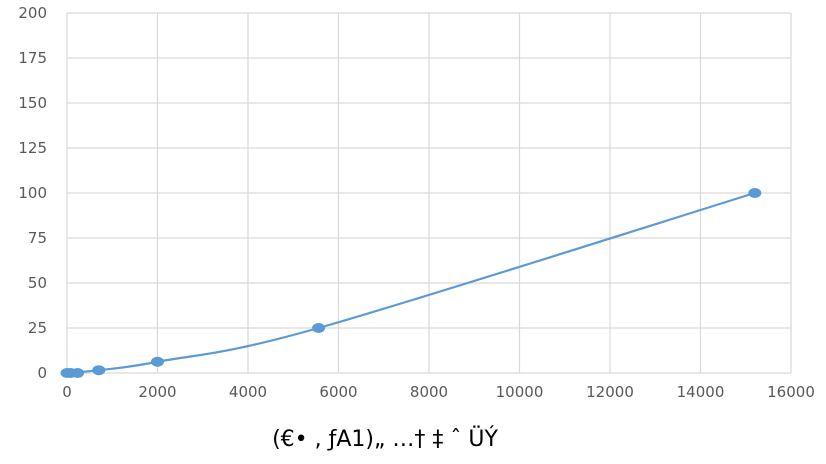  What do you see at coordinates (248, 392) in the screenshot?
I see `x-tick-label: 4000` at bounding box center [248, 392].